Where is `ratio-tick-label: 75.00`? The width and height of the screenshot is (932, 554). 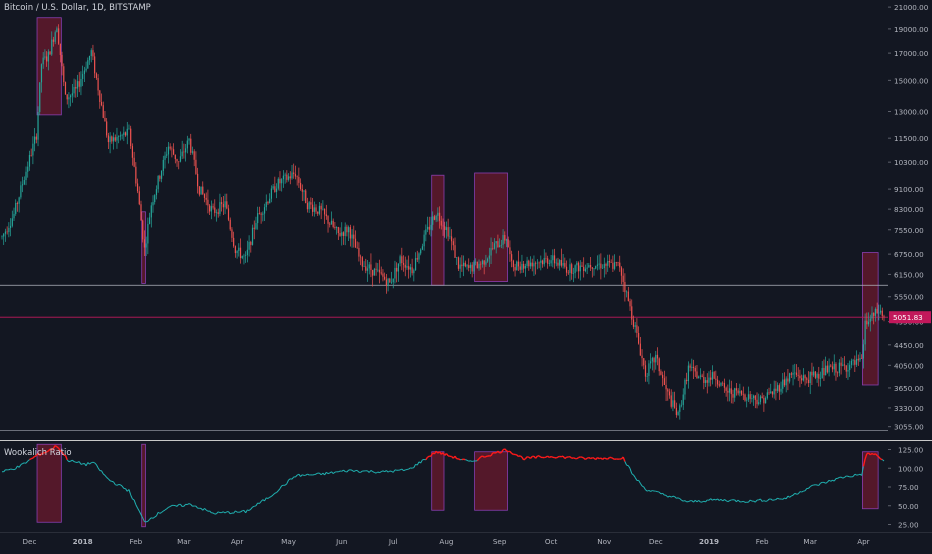 ratio-tick-label: 75.00 is located at coordinates (908, 487).